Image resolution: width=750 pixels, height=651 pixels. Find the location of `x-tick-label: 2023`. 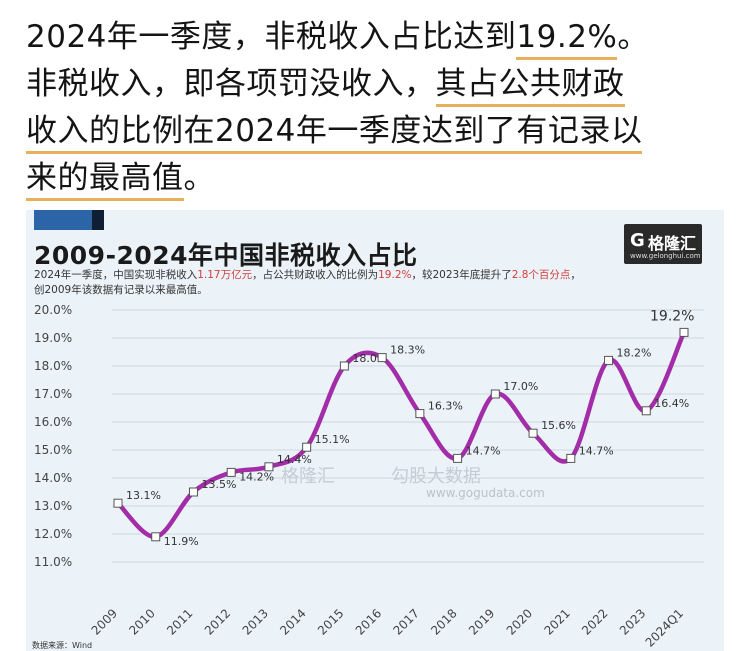

x-tick-label: 2023 is located at coordinates (632, 621).